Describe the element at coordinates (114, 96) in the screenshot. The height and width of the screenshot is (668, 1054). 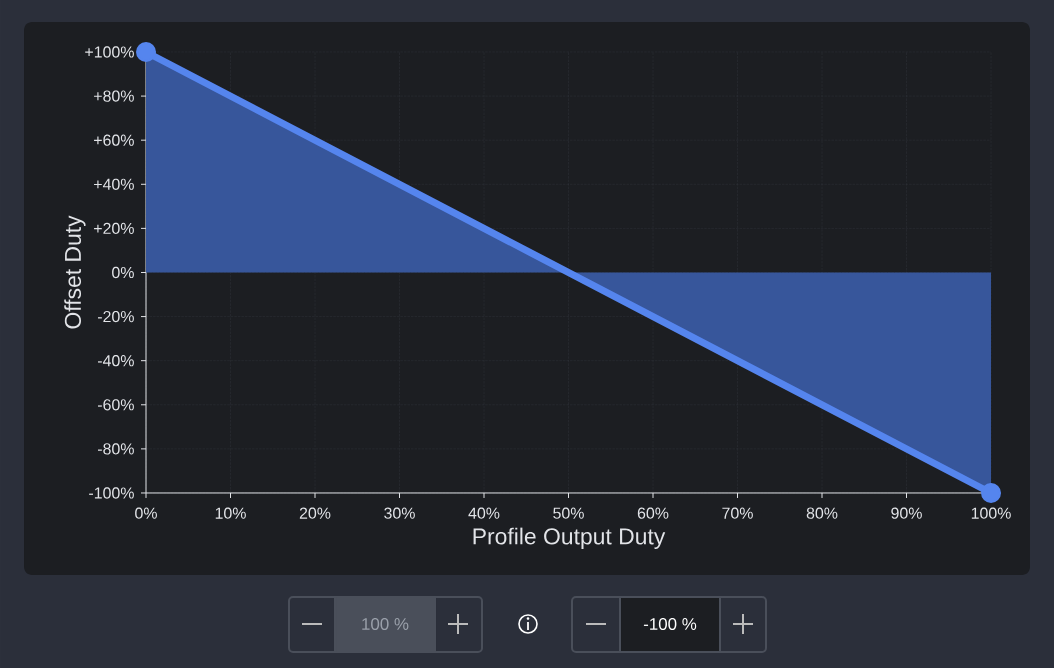
I see `y-tick-label: +80%` at that location.